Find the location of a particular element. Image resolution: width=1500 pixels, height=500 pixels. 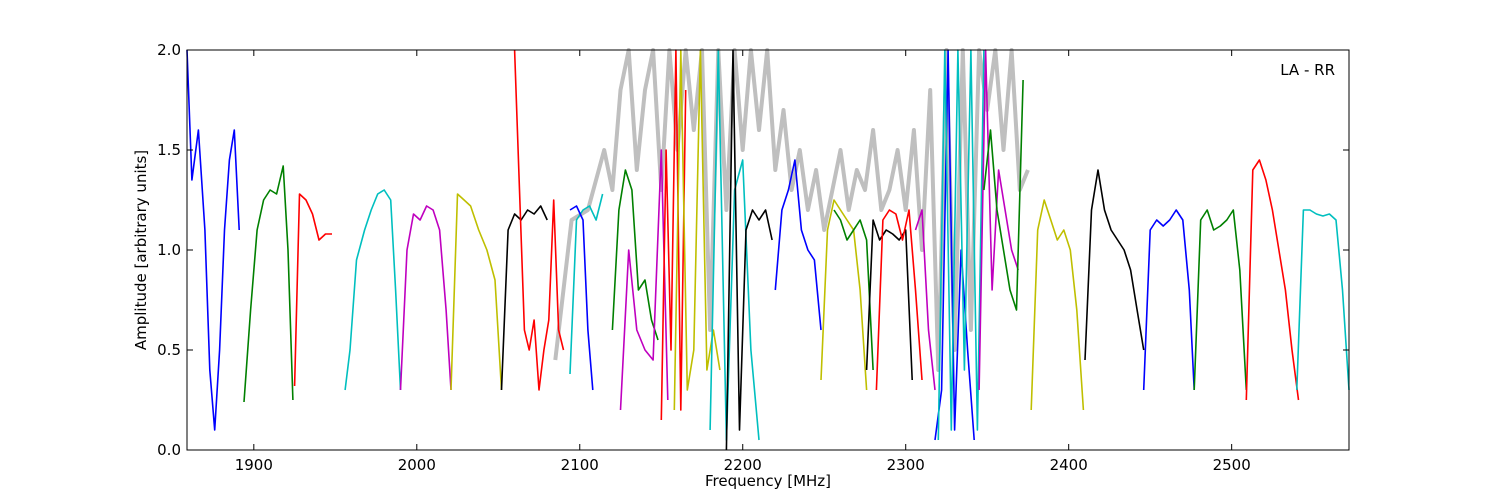

y-tick-label: 1.0 is located at coordinates (169, 250).